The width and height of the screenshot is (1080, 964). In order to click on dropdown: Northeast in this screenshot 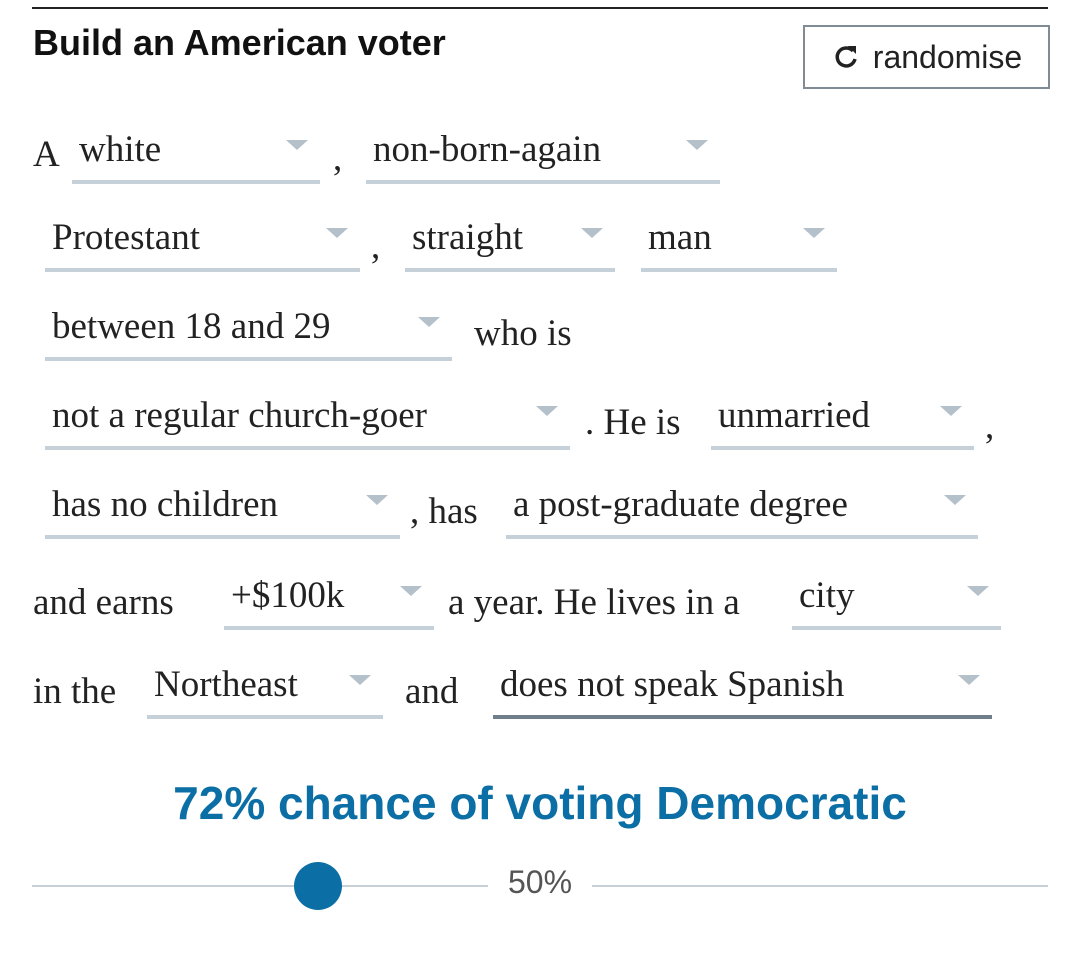, I will do `click(265, 687)`.